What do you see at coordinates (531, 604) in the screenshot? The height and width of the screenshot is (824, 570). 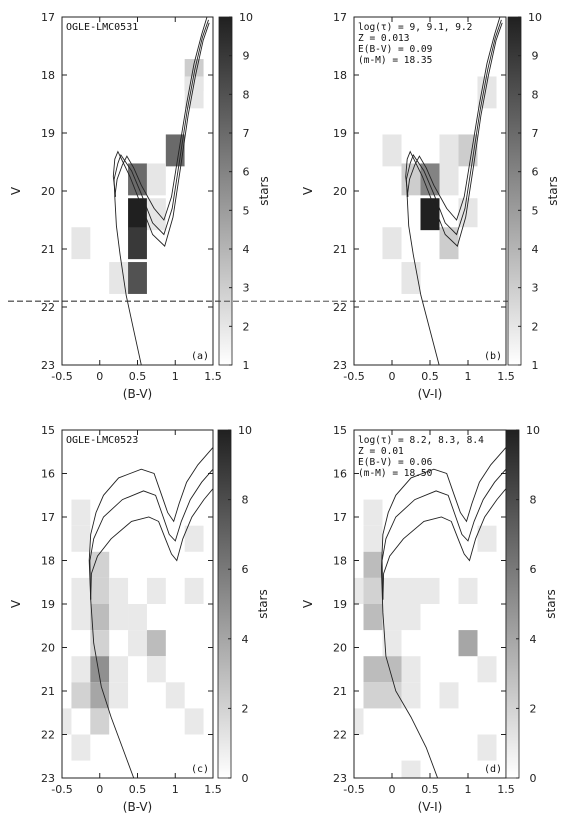 I see `colorbar: 0 2 4 6 8 10 stars` at bounding box center [531, 604].